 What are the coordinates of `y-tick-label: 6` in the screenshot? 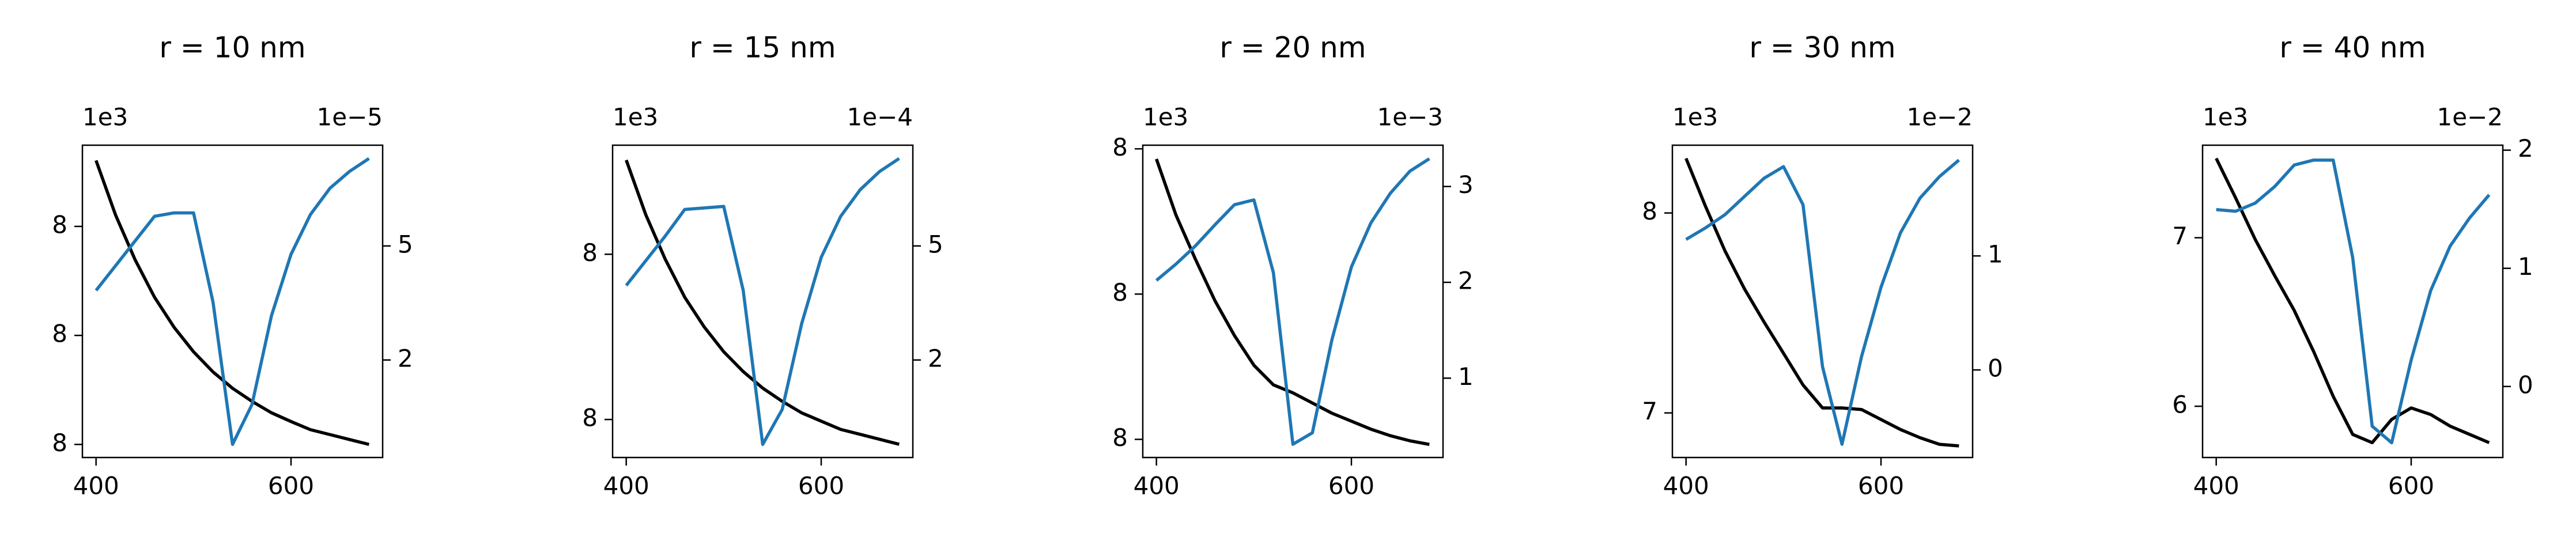 It's located at (2180, 405).